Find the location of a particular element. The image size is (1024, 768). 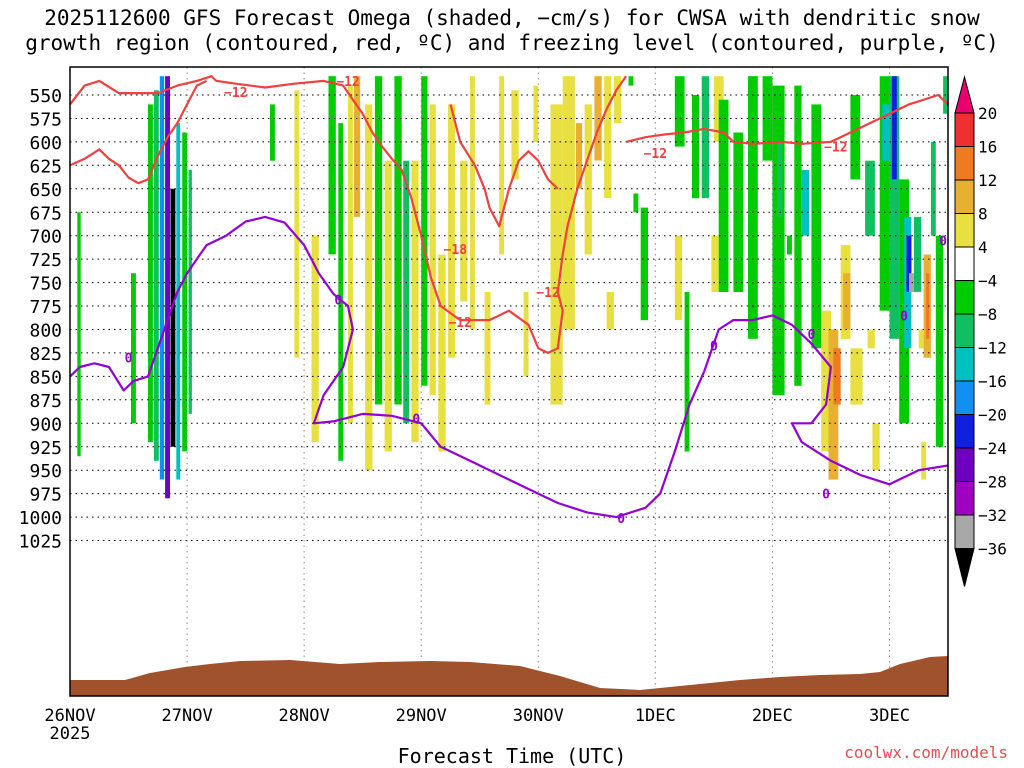

colorbar-top-arrow is located at coordinates (964, 94).